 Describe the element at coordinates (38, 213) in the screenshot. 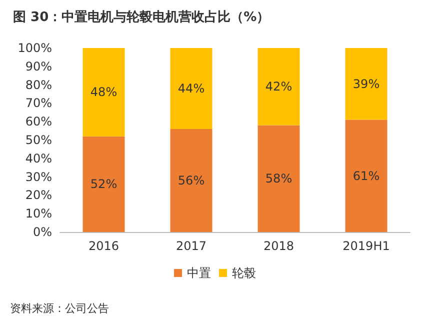

I see `y-tick-label: 10%` at that location.